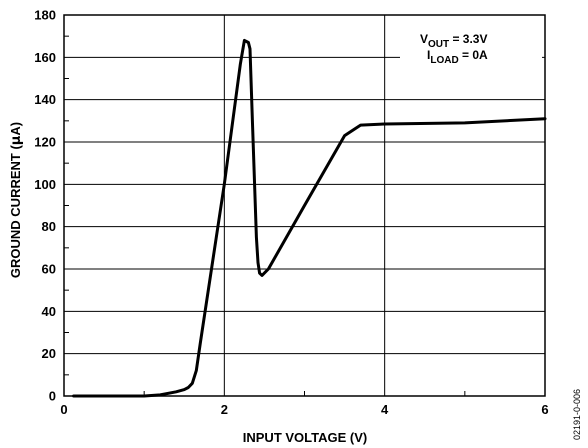 Image resolution: width=588 pixels, height=448 pixels. I want to click on y-axis-title: GROUND CURRENT (µA), so click(16, 200).